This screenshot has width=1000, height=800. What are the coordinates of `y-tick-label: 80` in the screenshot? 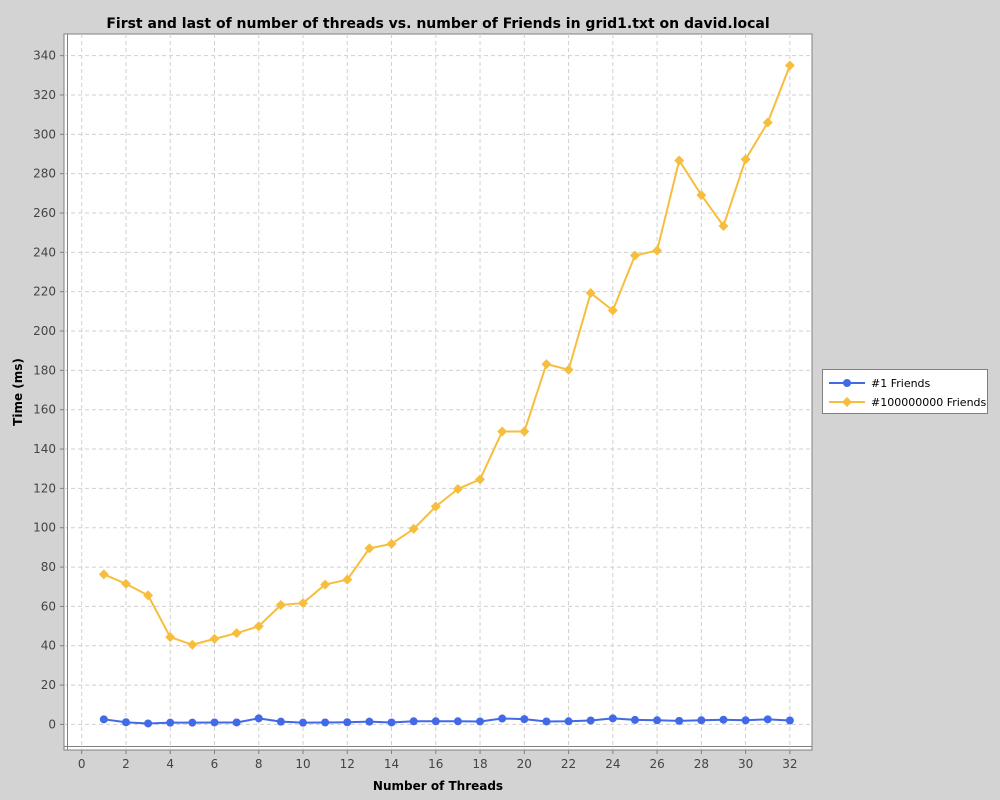 It's located at (48, 567).